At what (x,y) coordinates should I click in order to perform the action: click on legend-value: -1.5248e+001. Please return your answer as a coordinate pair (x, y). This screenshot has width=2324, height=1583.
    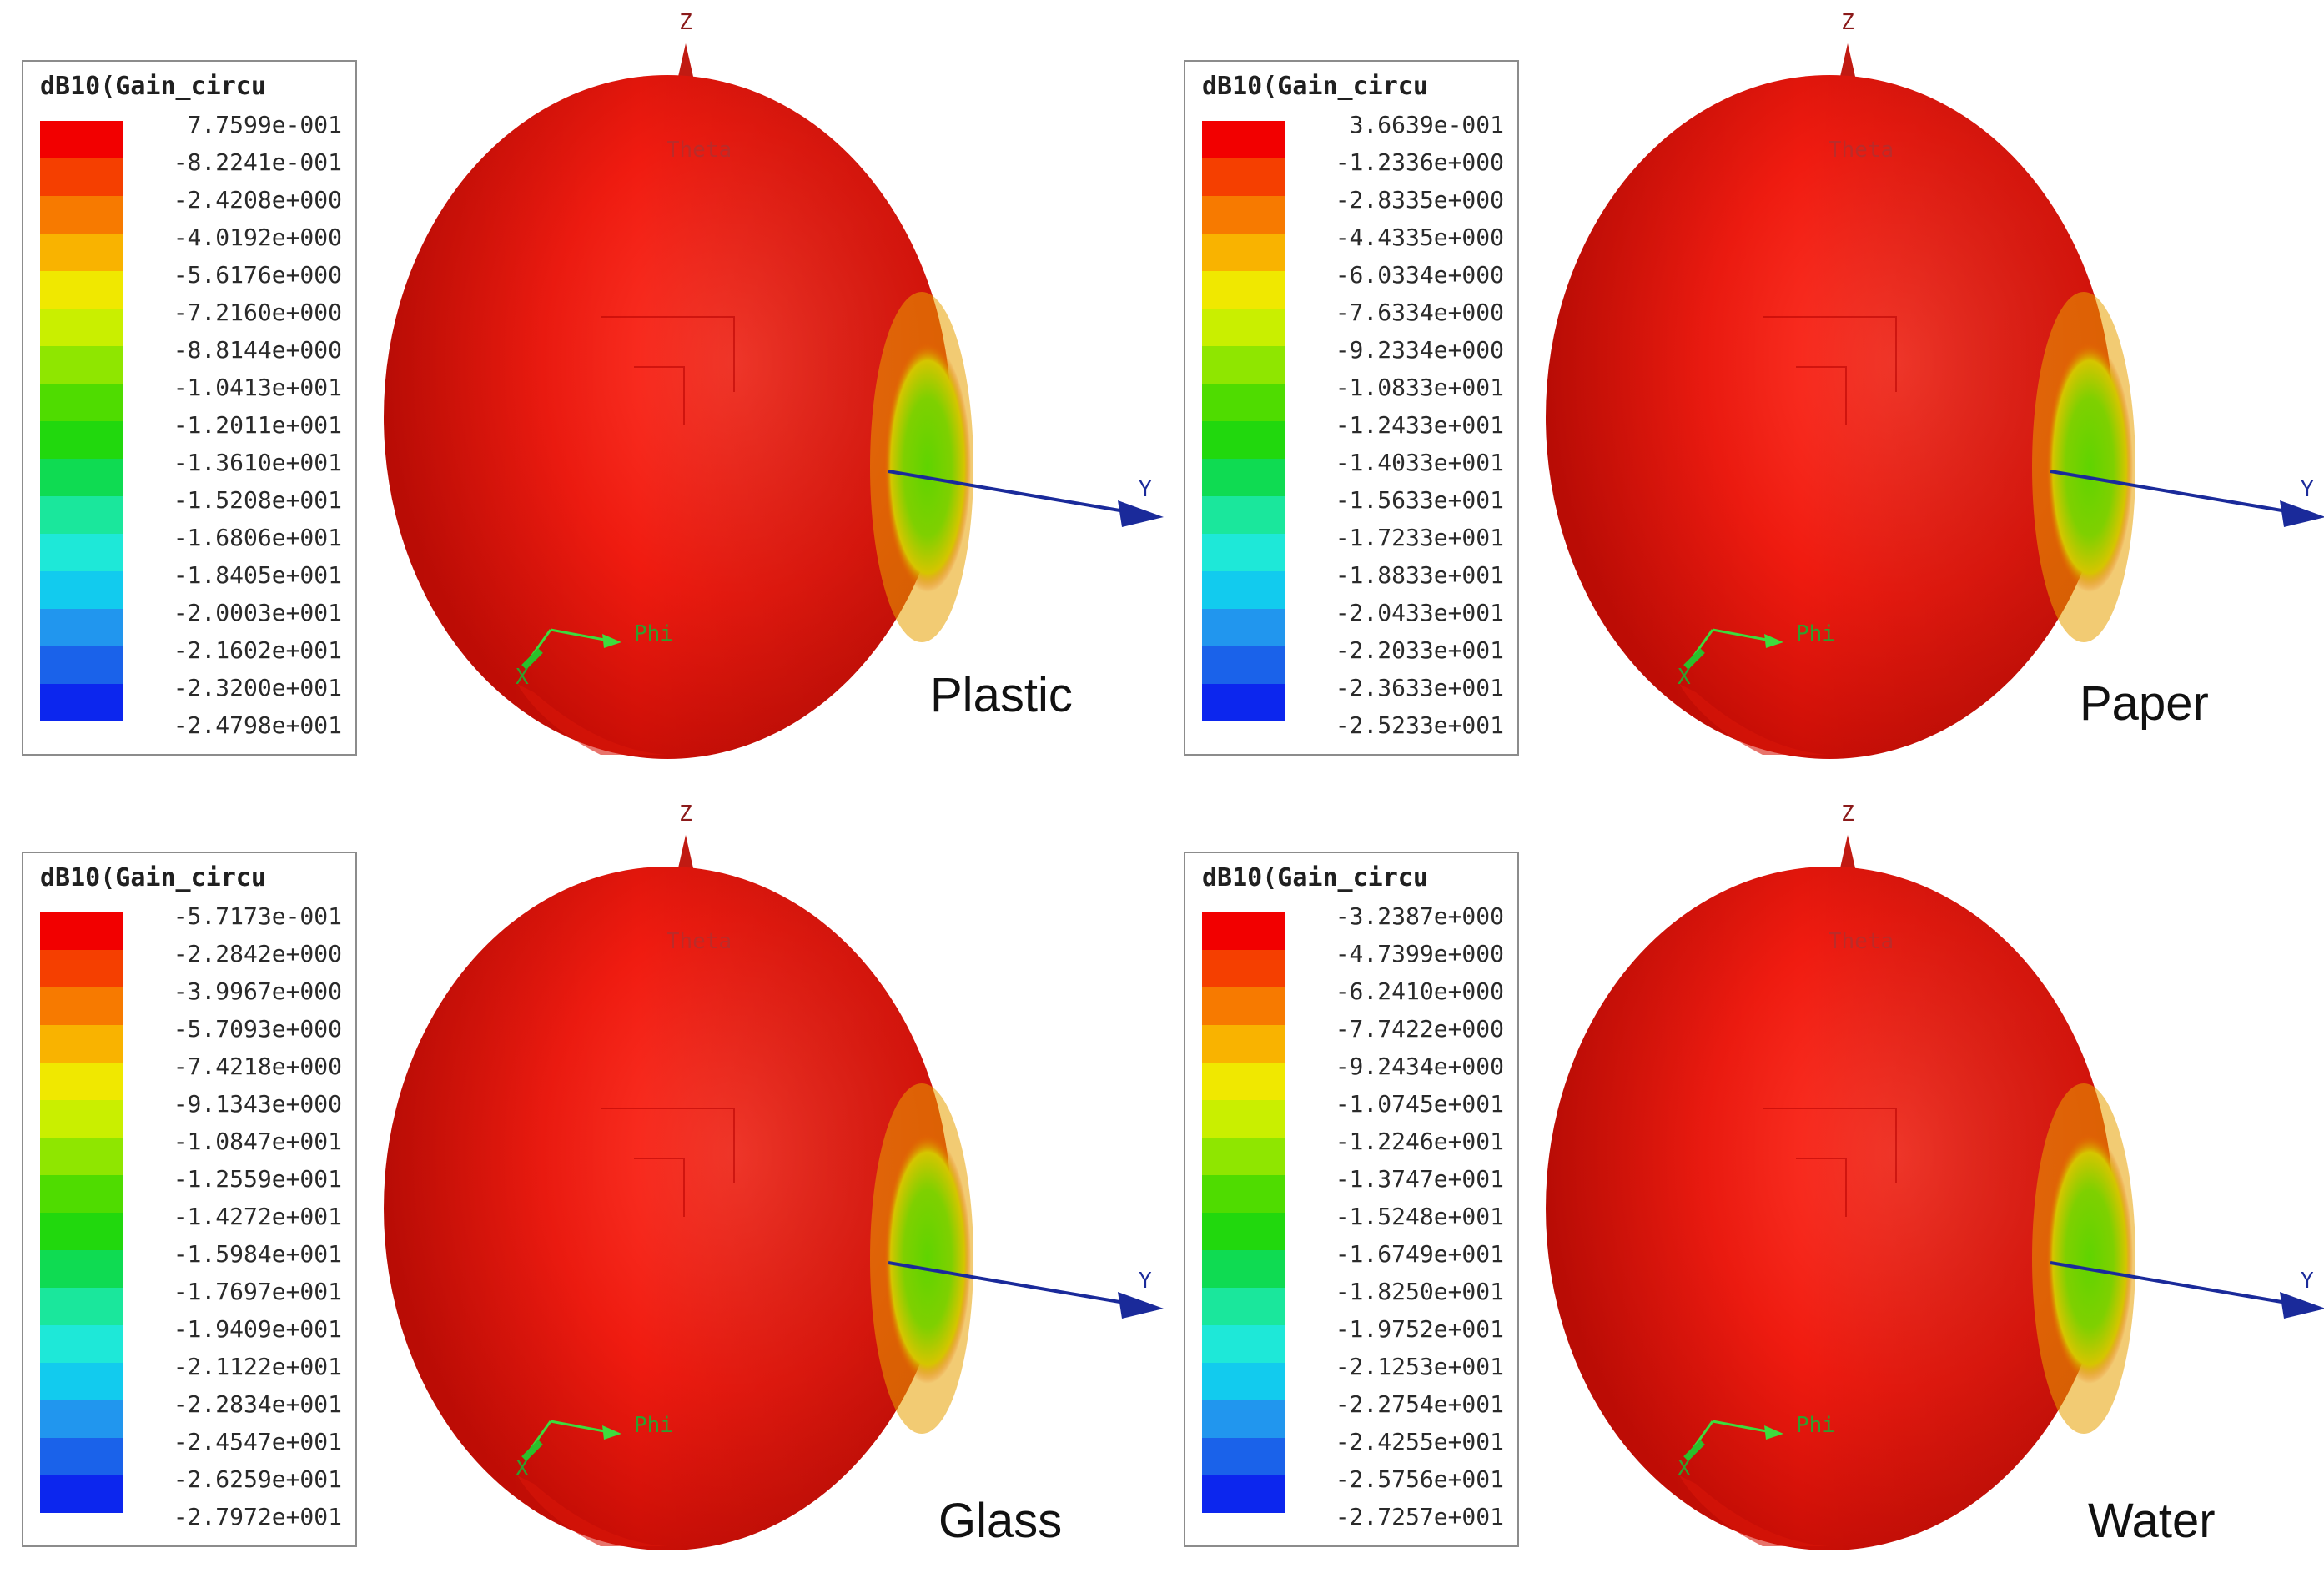
    Looking at the image, I should click on (1419, 1216).